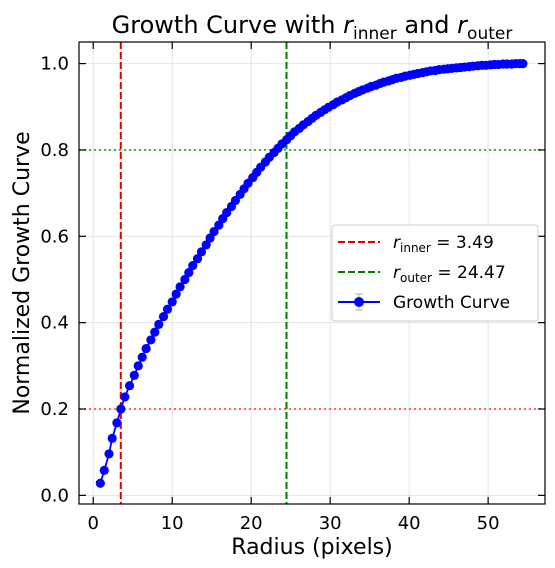 Image resolution: width=555 pixels, height=568 pixels. I want to click on legend-label-r-inner: rinner = 3.49, so click(443, 244).